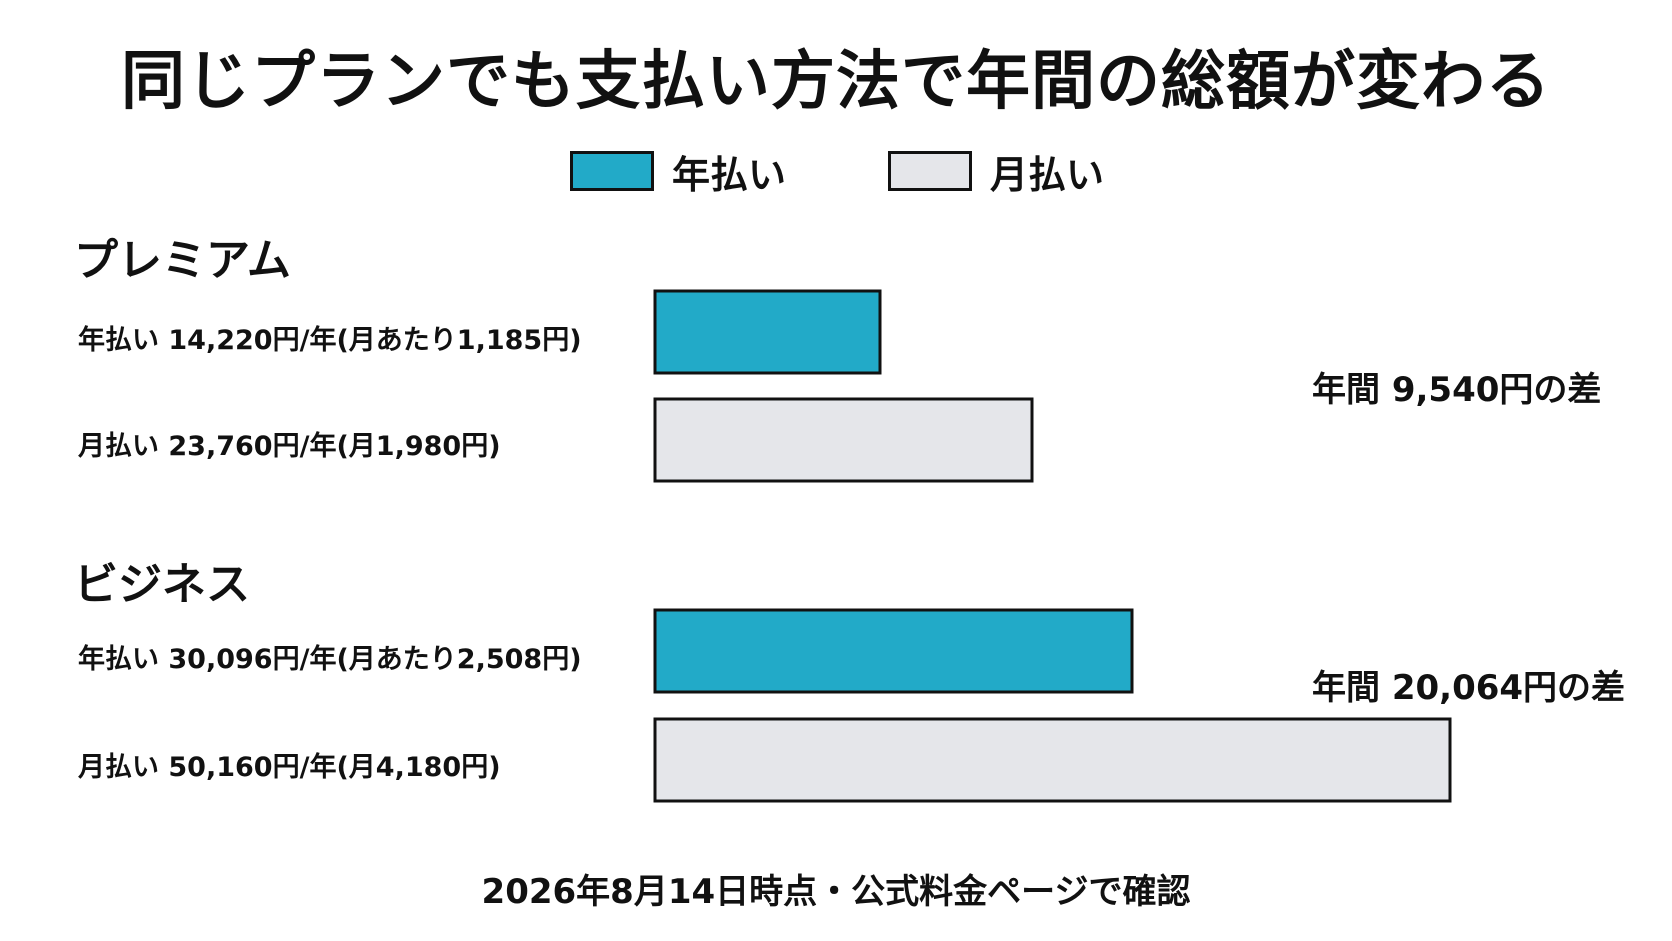 Image resolution: width=1672 pixels, height=941 pixels. Describe the element at coordinates (767, 332) in the screenshot. I see `bar-premium-annual` at that location.